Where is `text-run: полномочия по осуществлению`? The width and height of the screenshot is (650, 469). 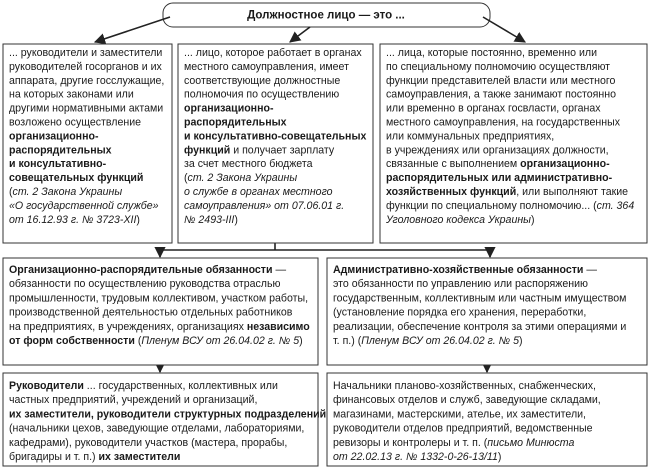 text-run: полномочия по осуществлению is located at coordinates (261, 94).